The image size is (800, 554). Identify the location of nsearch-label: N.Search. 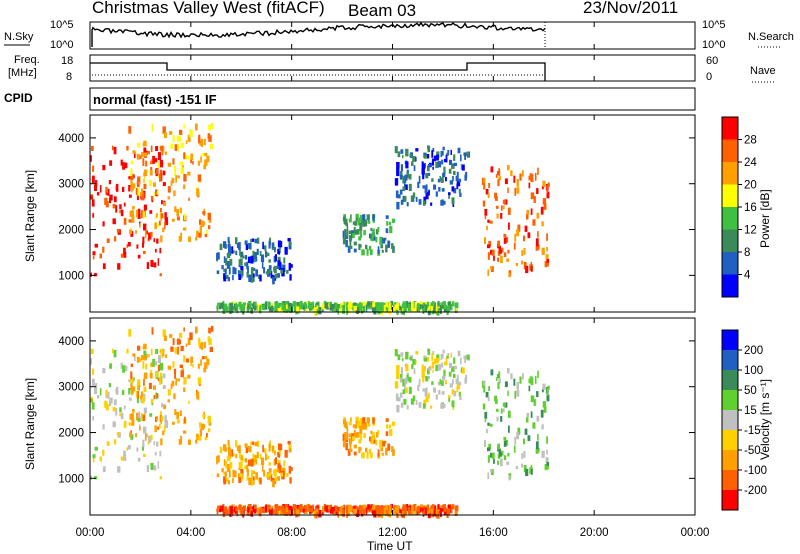
(771, 37).